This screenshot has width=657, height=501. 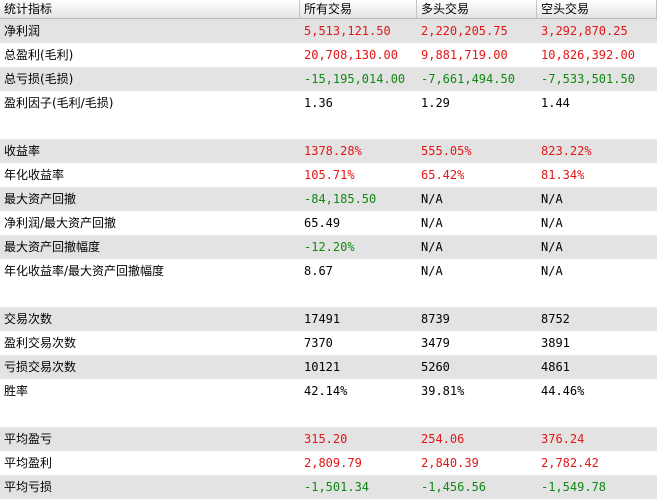 What do you see at coordinates (574, 487) in the screenshot?
I see `value-short-trades: -1,549.78` at bounding box center [574, 487].